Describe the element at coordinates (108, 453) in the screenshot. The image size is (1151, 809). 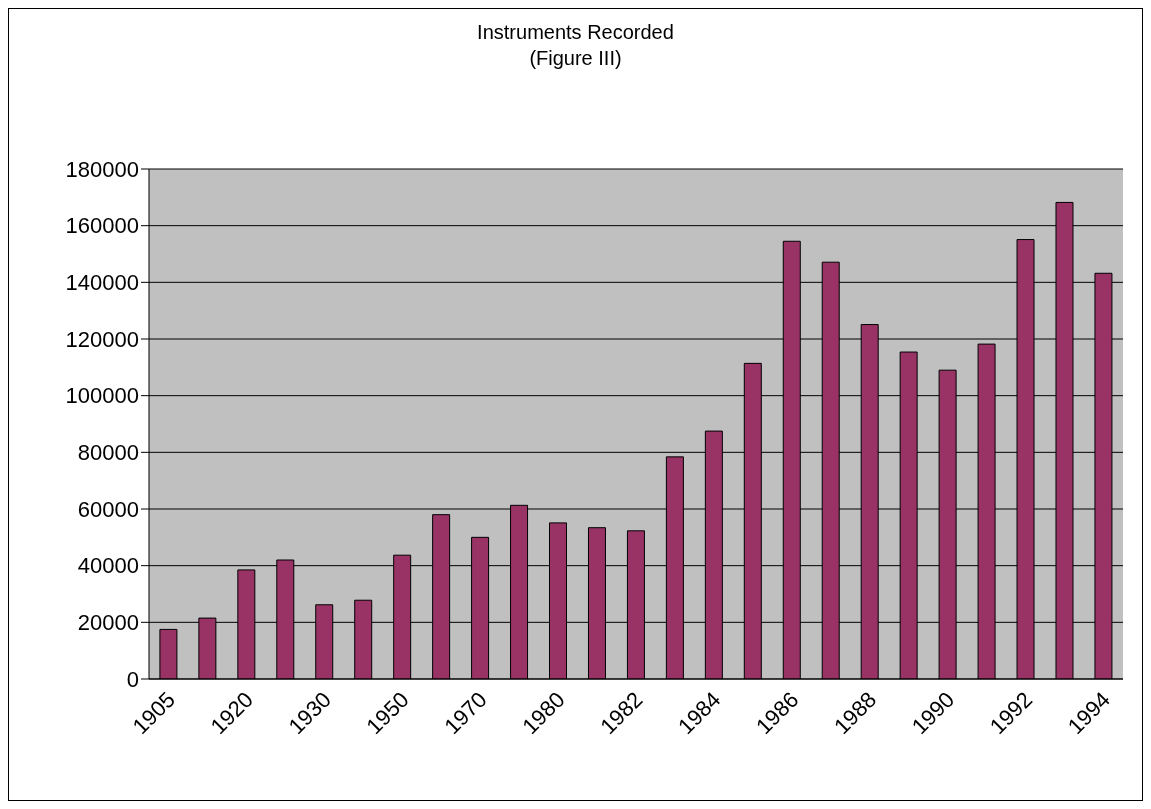
I see `y-tick-label: 80000` at that location.